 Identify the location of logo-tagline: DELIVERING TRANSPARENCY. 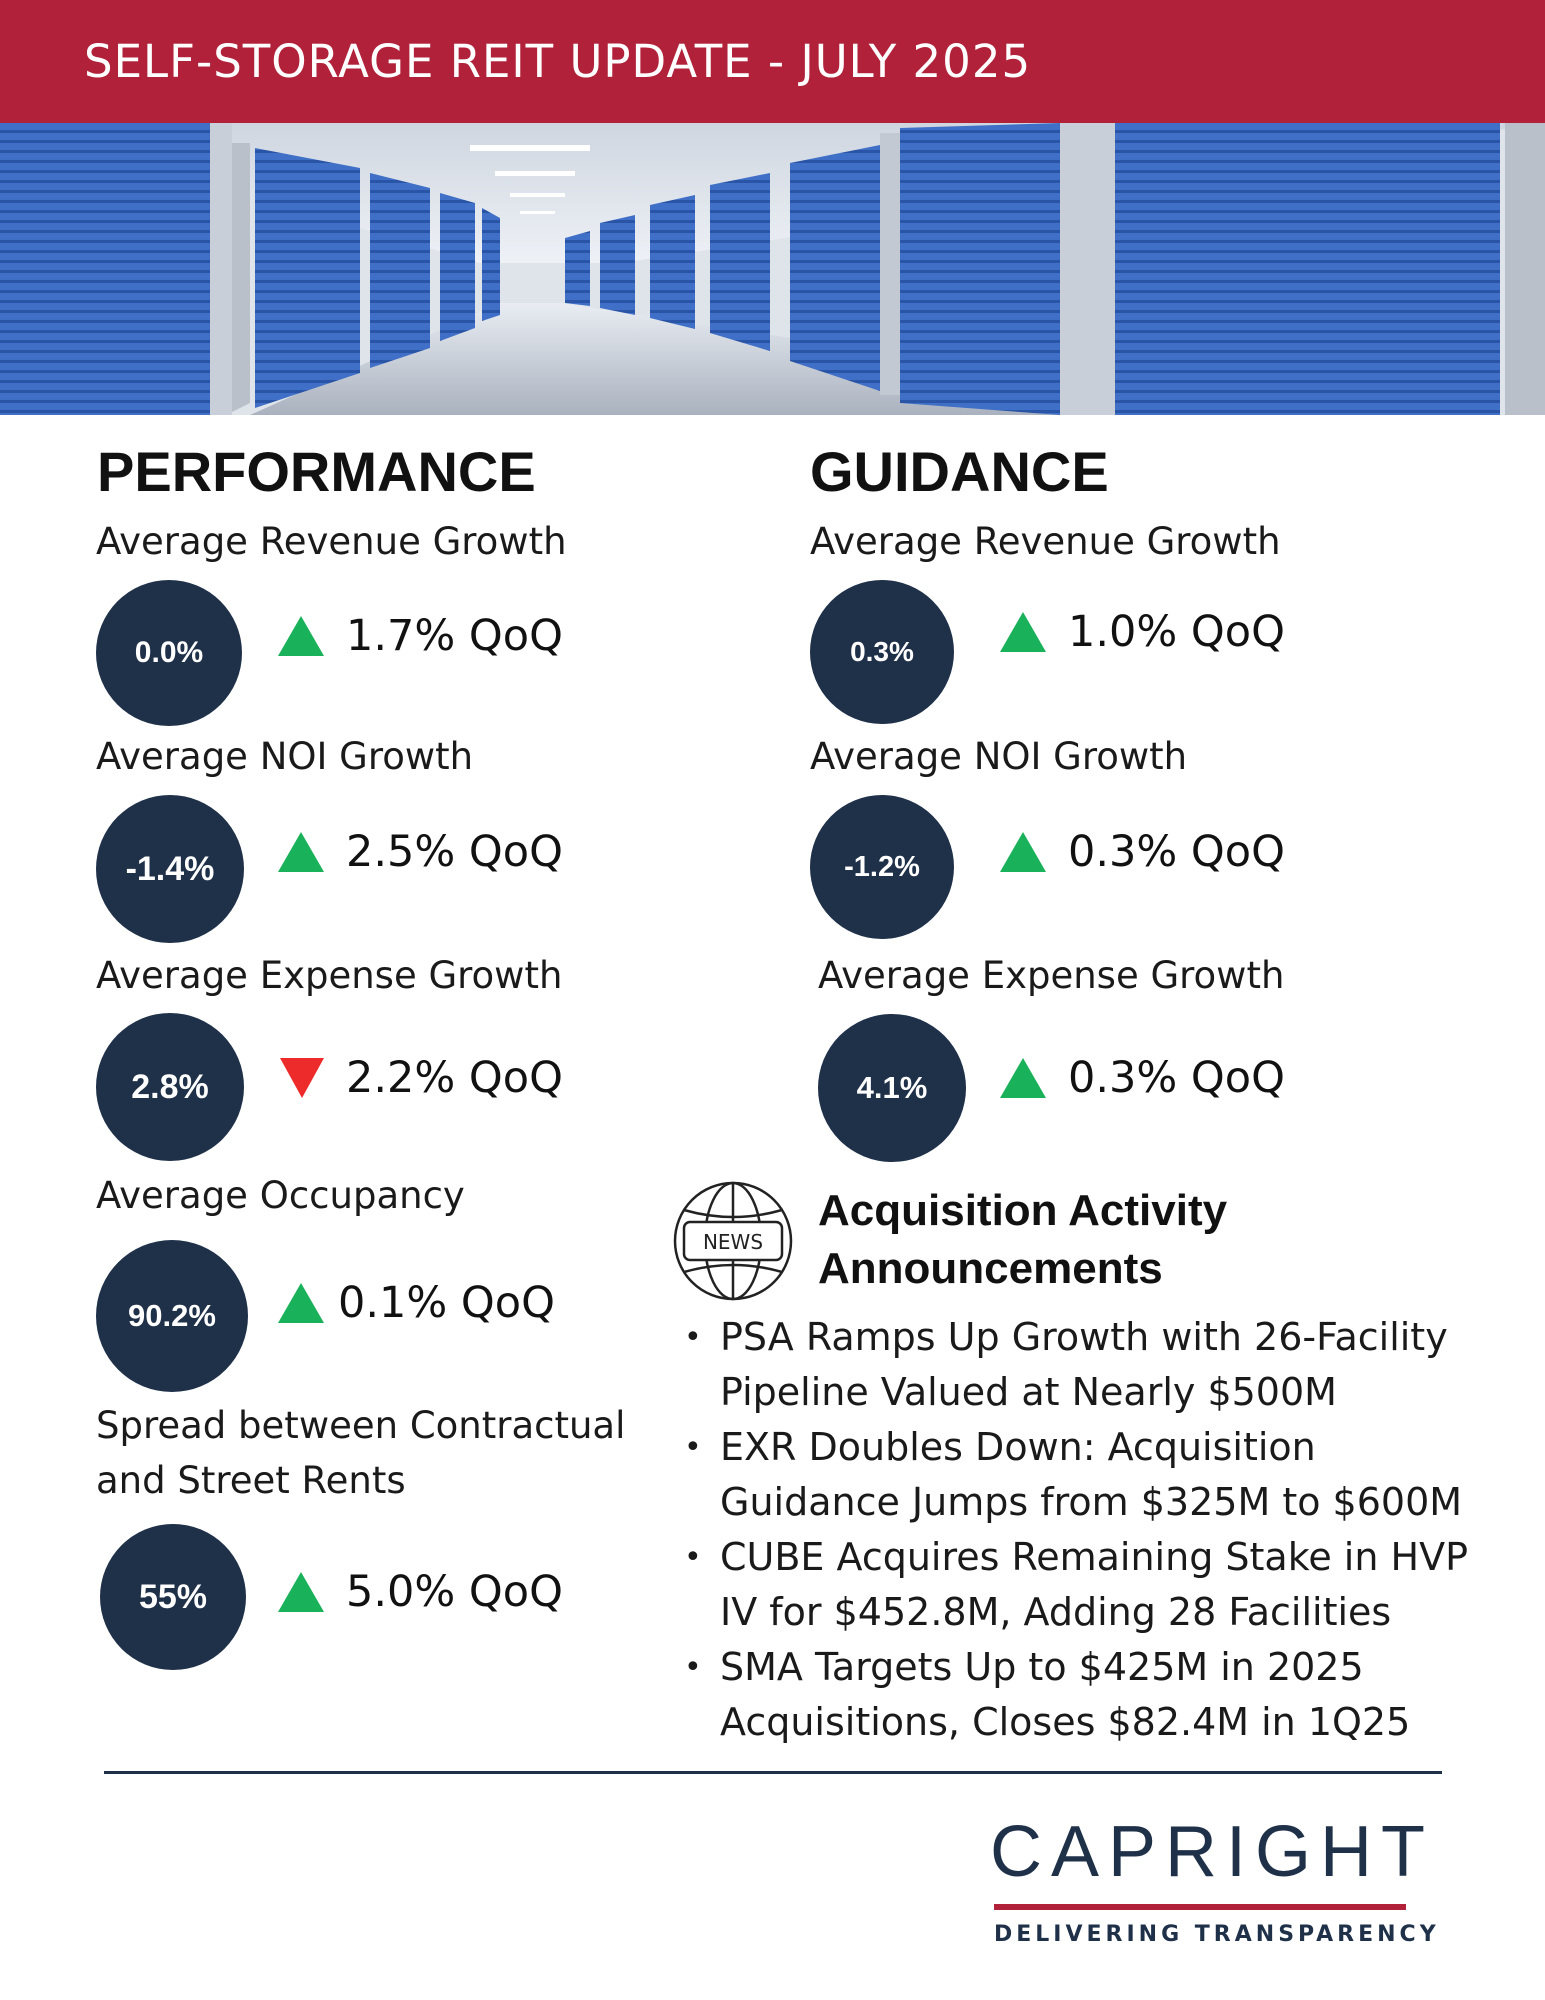
(1217, 1934).